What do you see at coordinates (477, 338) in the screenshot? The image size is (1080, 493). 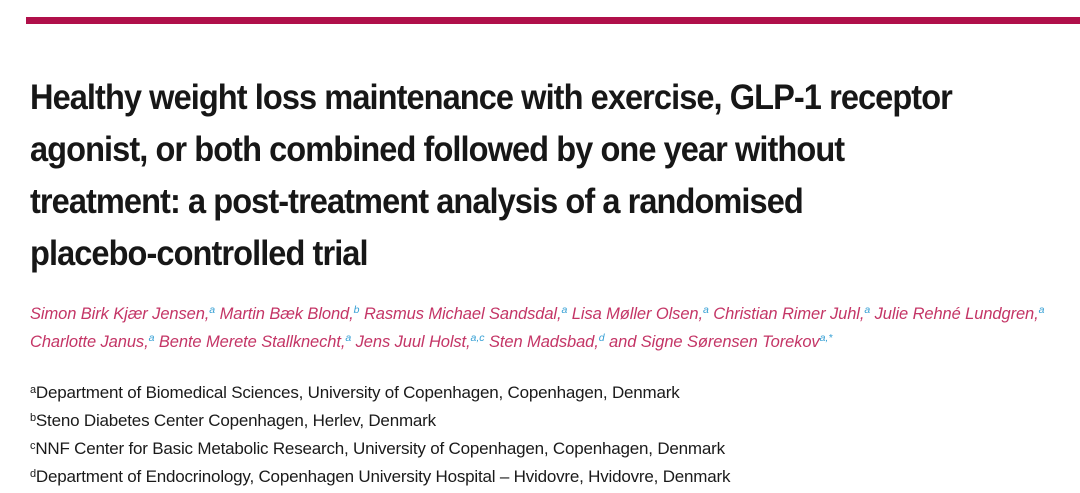 I see `author-affiliation-superscript: a,c` at bounding box center [477, 338].